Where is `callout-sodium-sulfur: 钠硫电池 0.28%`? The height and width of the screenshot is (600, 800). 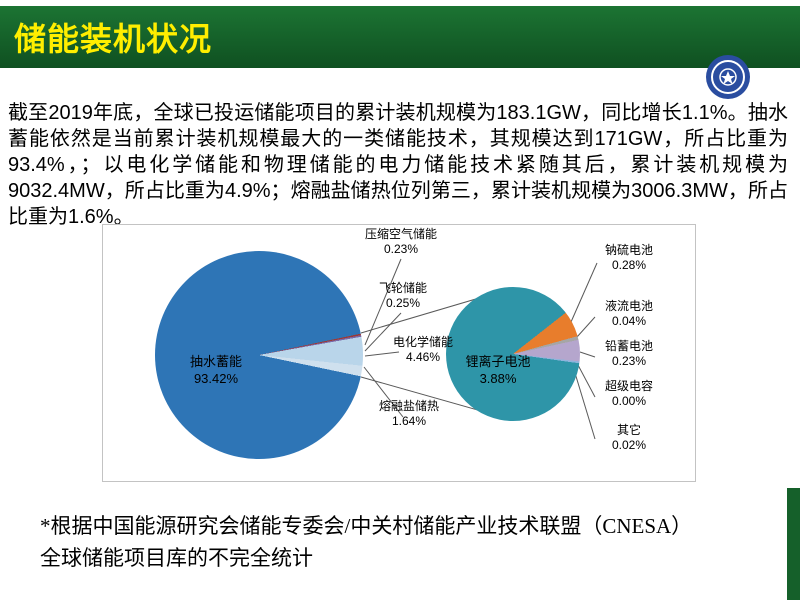
callout-sodium-sulfur: 钠硫电池 0.28% is located at coordinates (629, 258).